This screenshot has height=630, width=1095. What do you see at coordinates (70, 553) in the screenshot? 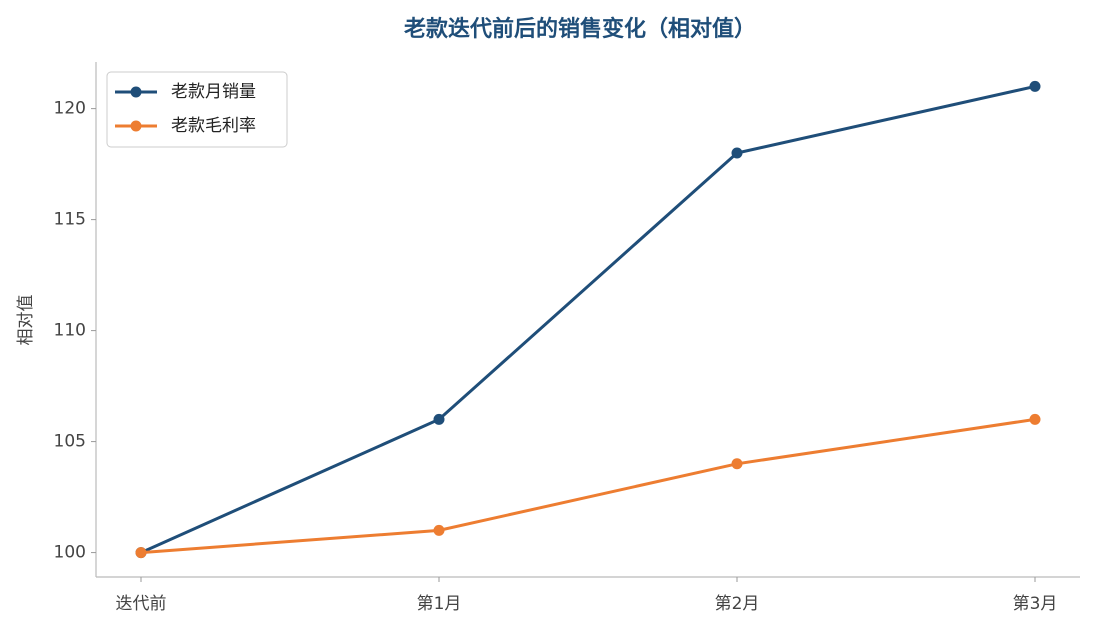
I see `y-tick-label: 100` at bounding box center [70, 553].